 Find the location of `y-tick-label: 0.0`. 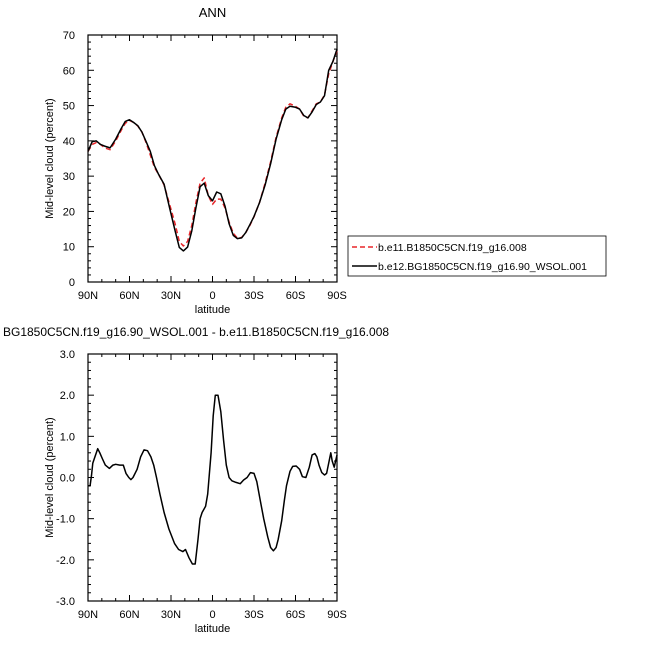

y-tick-label: 0.0 is located at coordinates (67, 479).